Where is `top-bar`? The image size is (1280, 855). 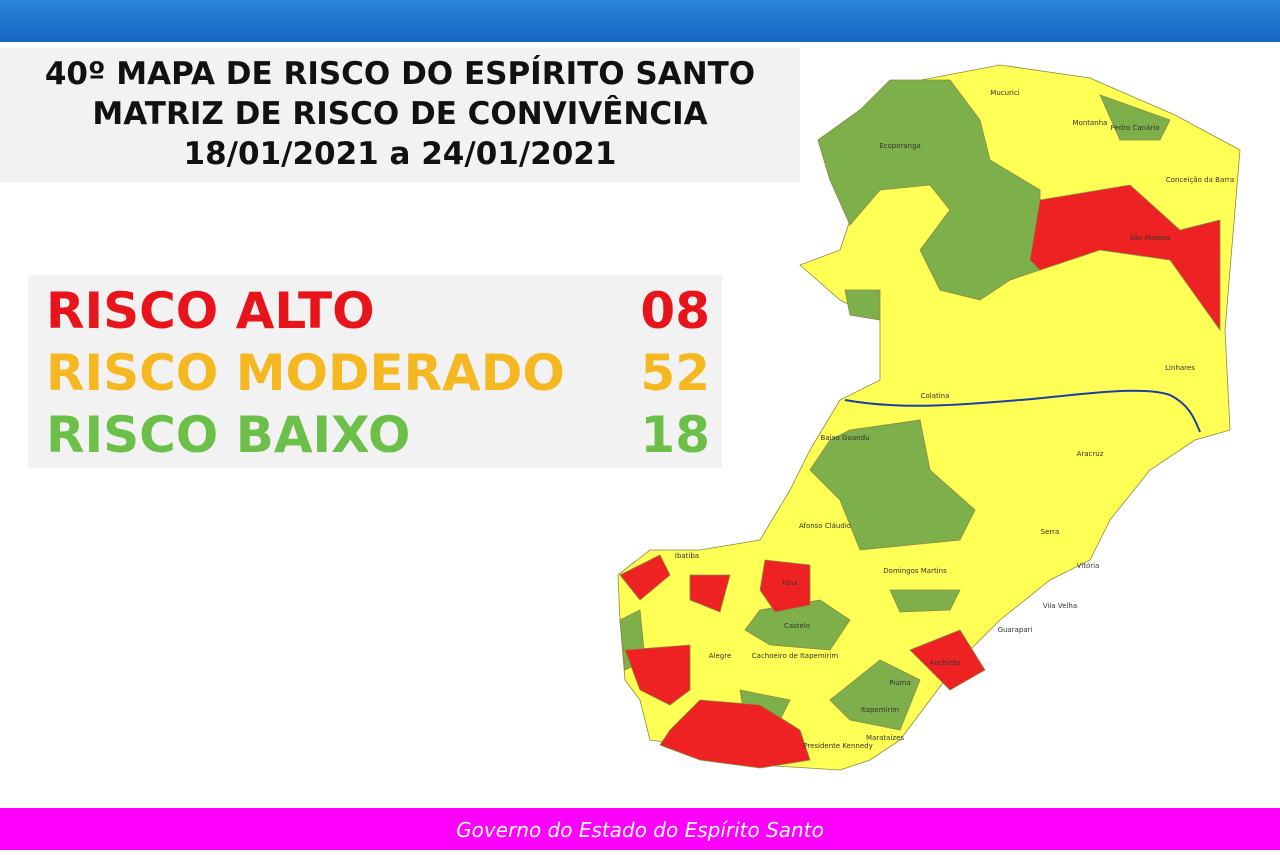
top-bar is located at coordinates (640, 21).